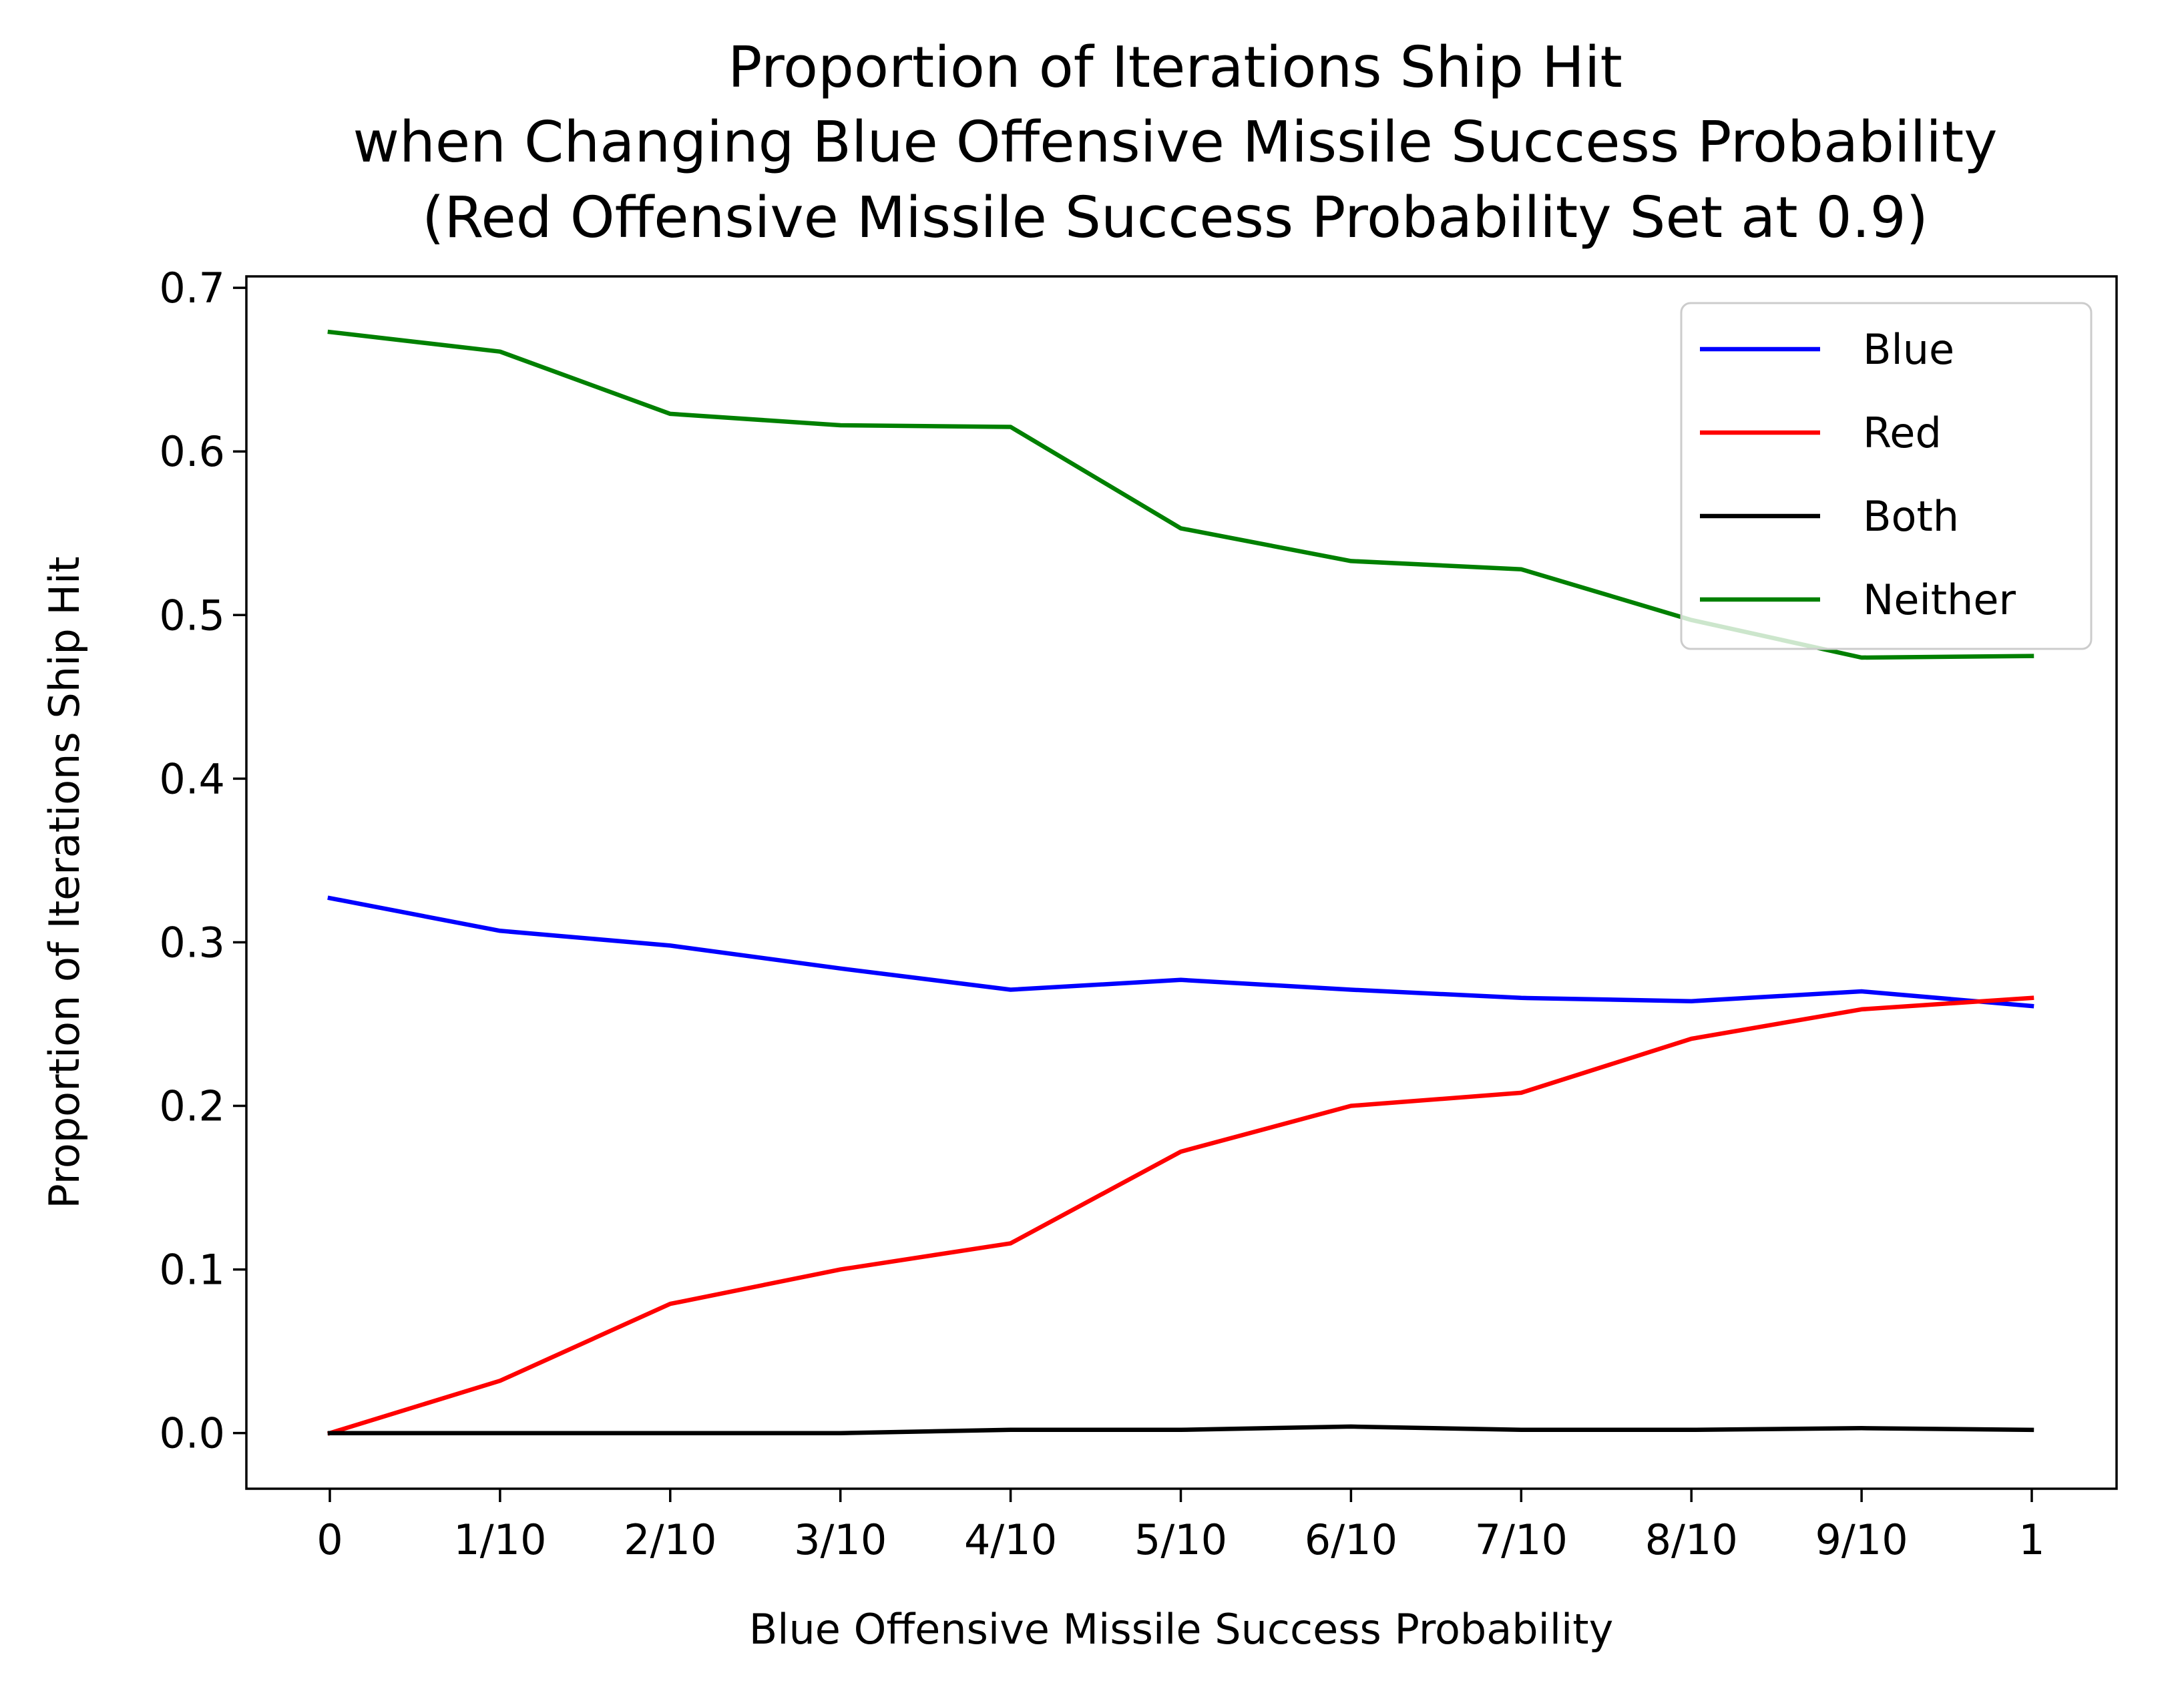 The width and height of the screenshot is (2184, 1693). I want to click on x-tick-label: 3/10, so click(840, 1539).